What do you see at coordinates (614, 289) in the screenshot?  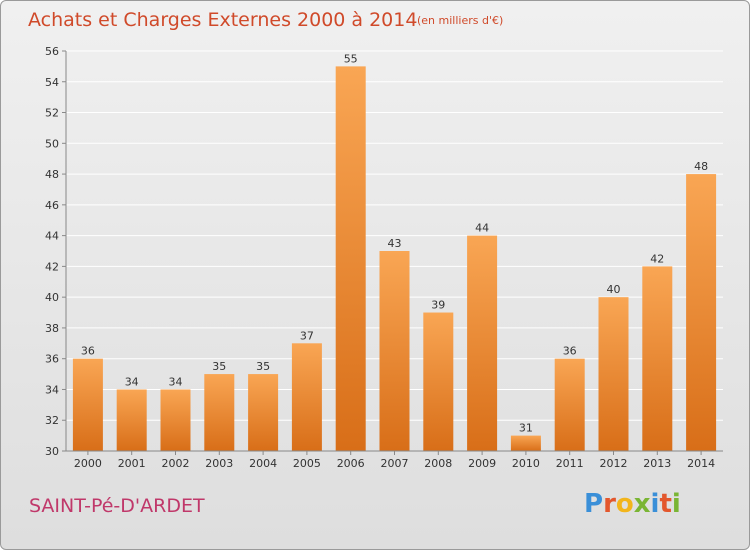 I see `data-label: 40` at bounding box center [614, 289].